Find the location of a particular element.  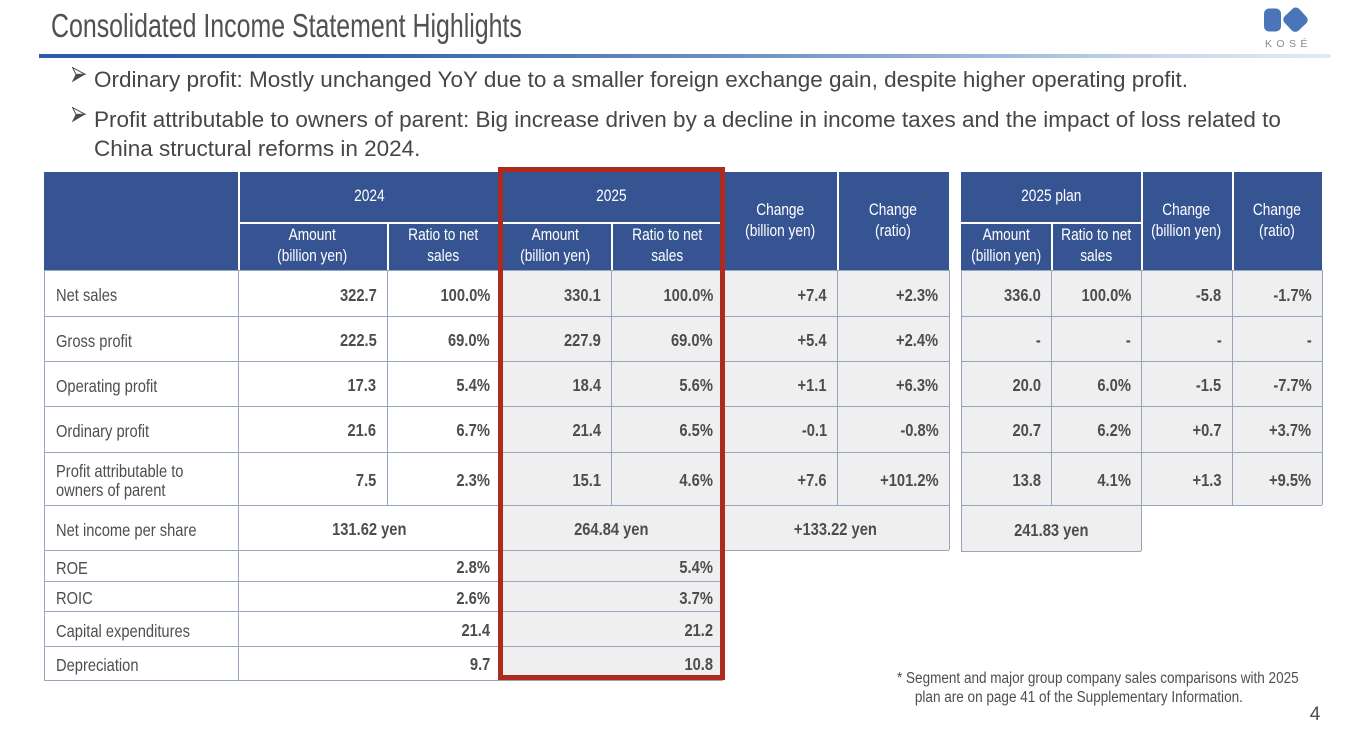

svg-text: KOSÉ is located at coordinates (1288, 43).